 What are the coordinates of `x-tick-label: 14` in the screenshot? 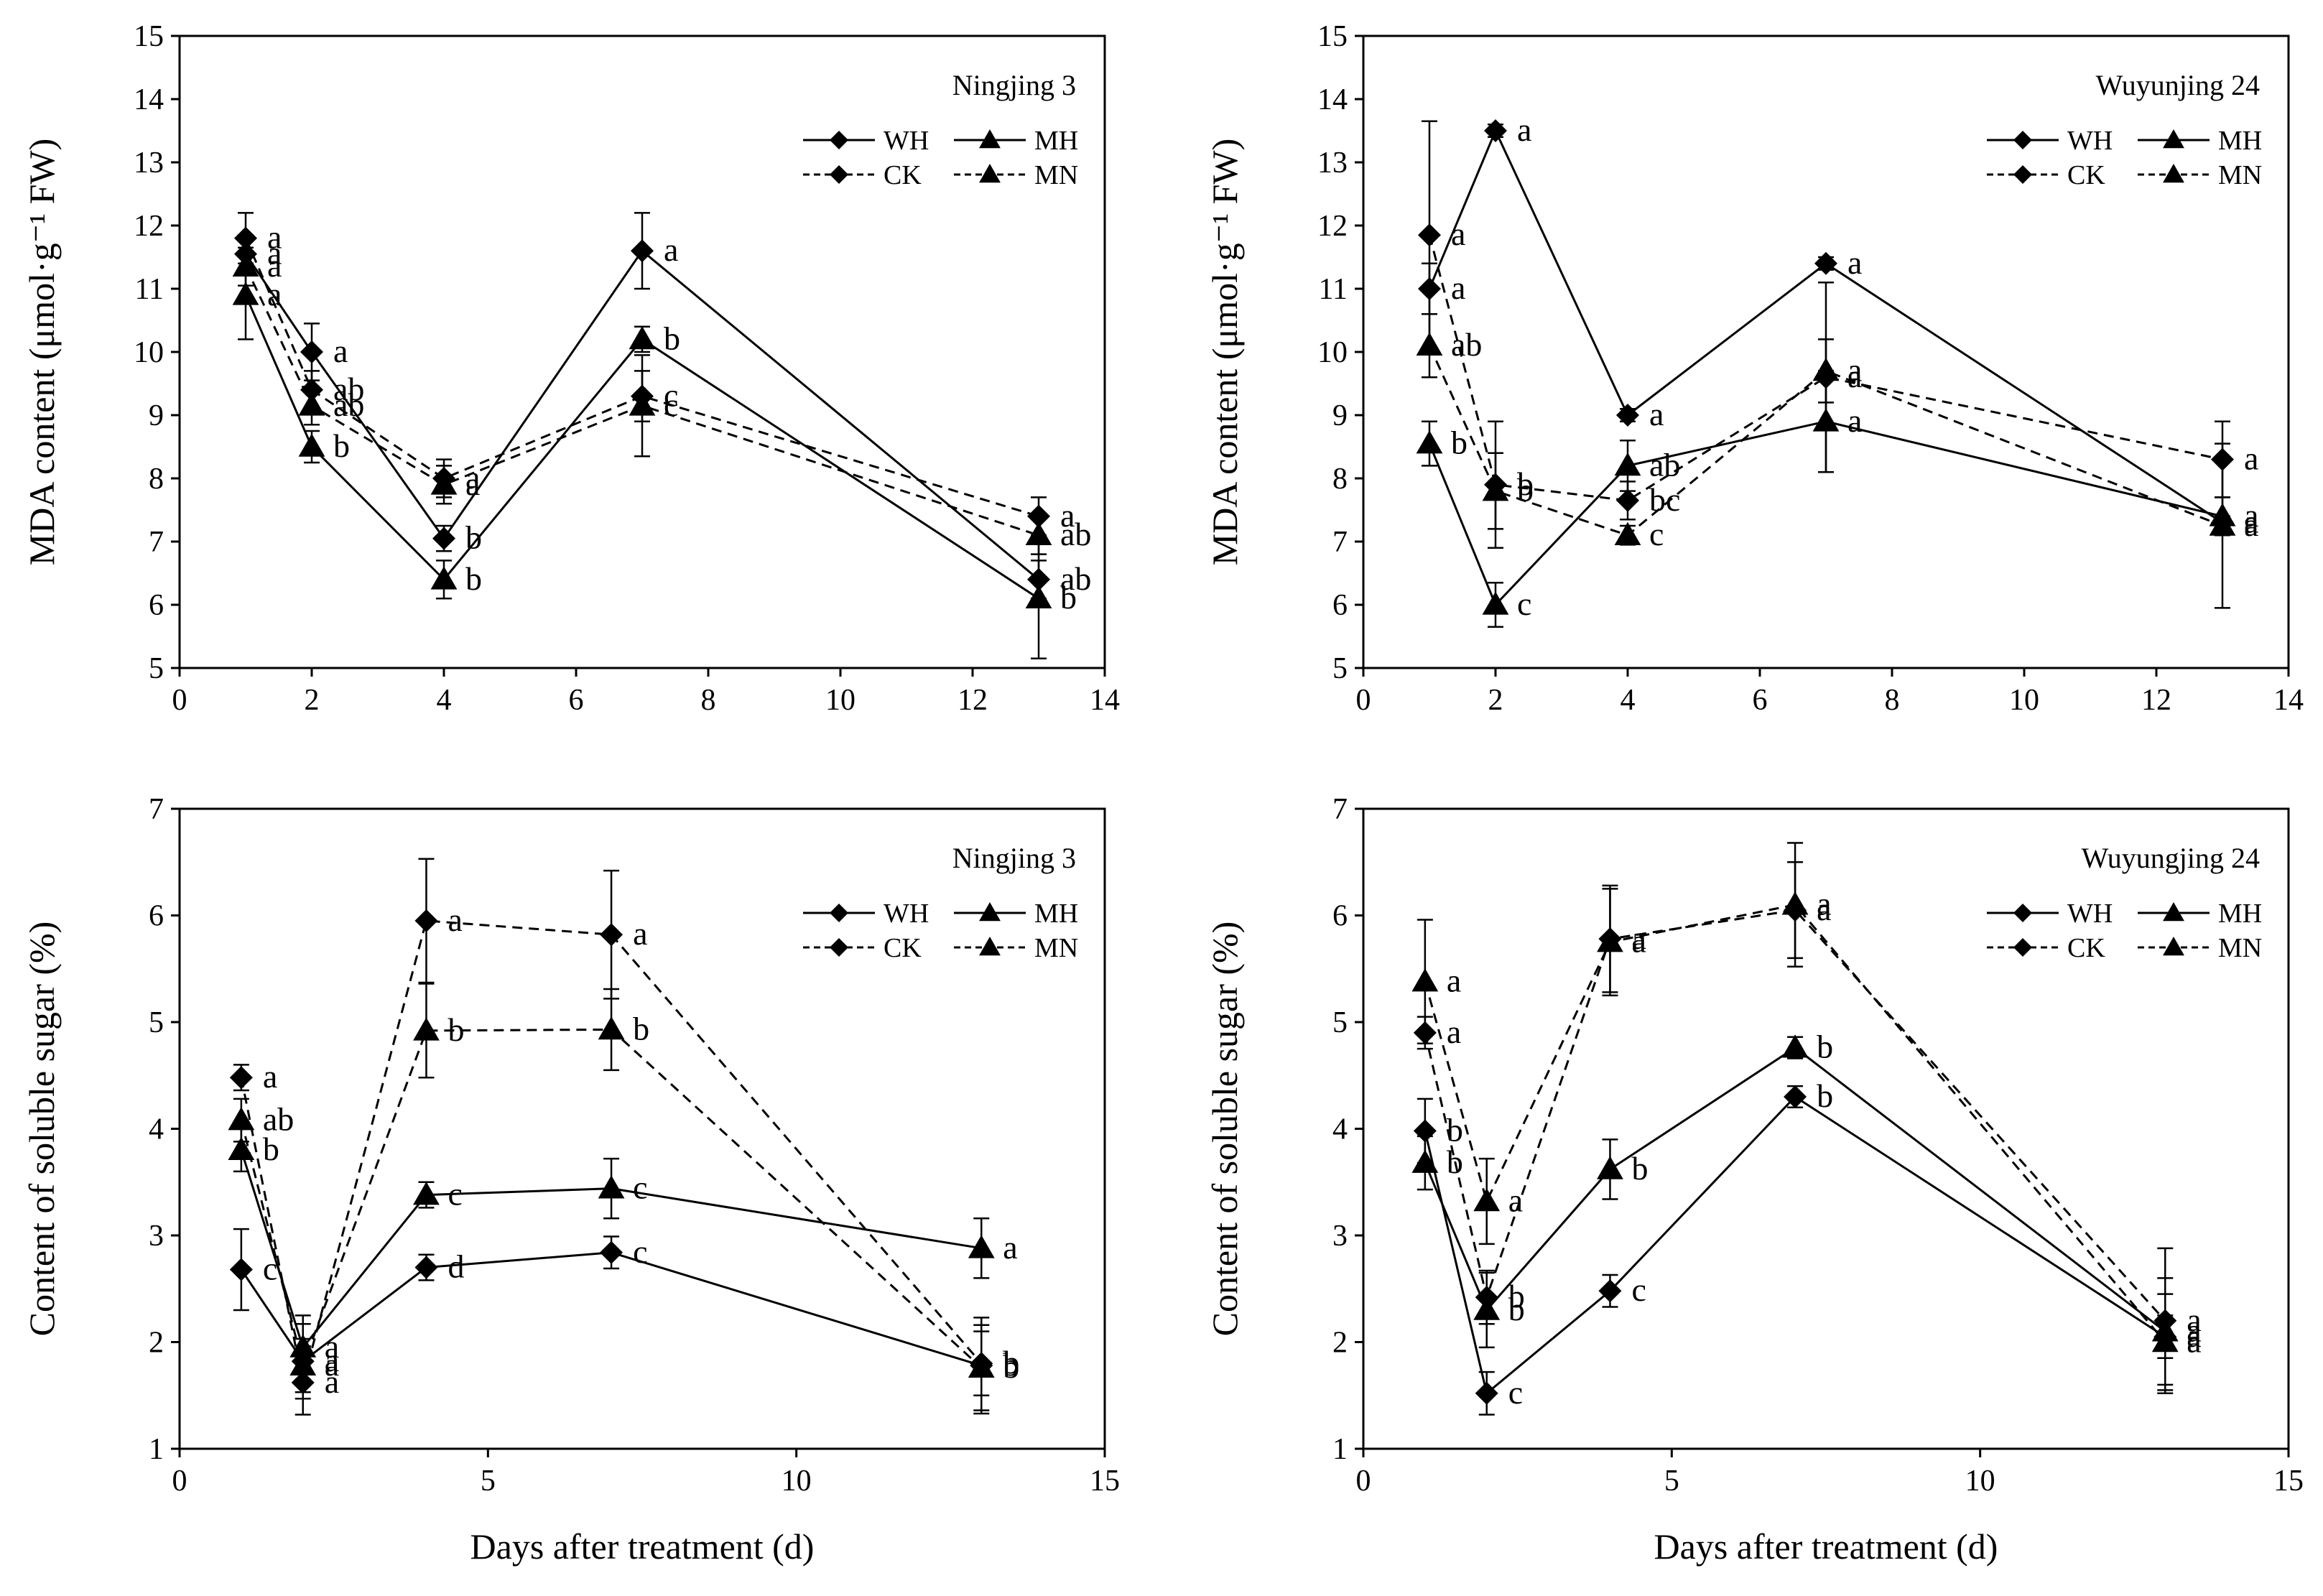 It's located at (2288, 700).